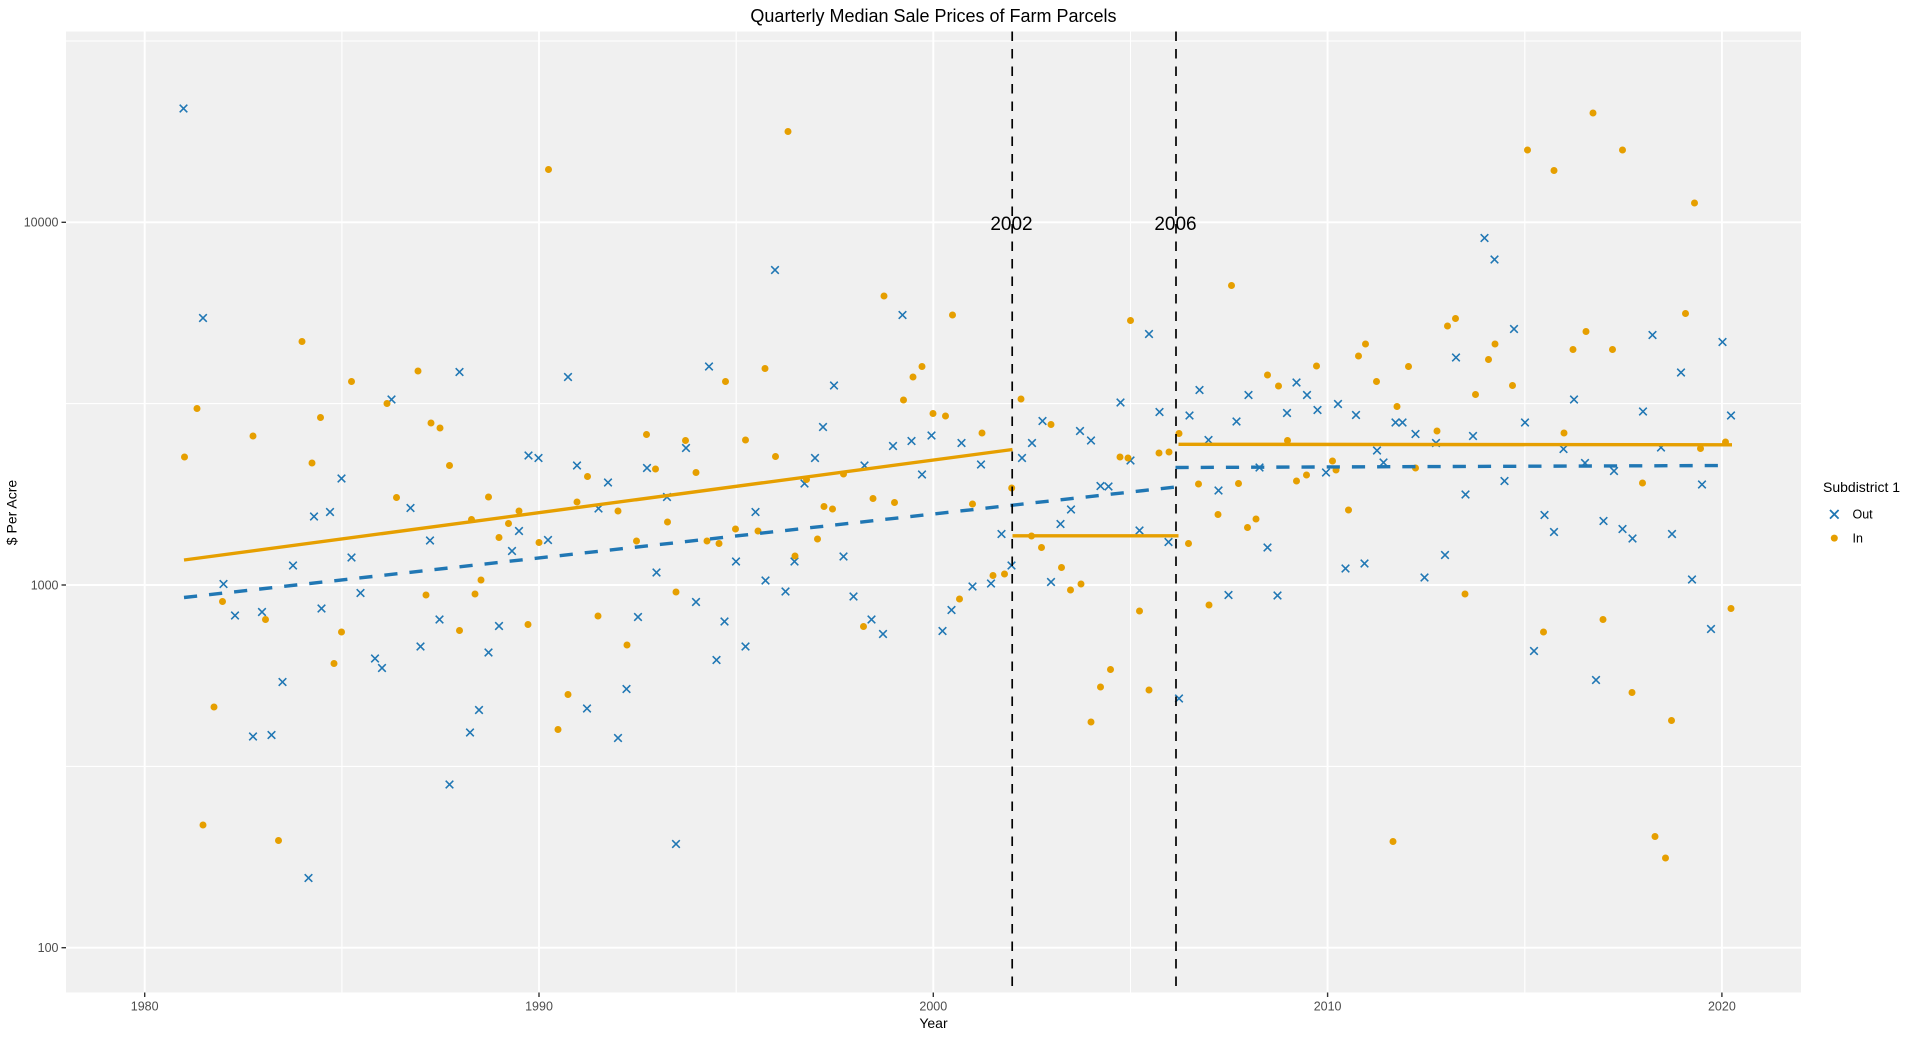  I want to click on svg-text: In, so click(1858, 539).